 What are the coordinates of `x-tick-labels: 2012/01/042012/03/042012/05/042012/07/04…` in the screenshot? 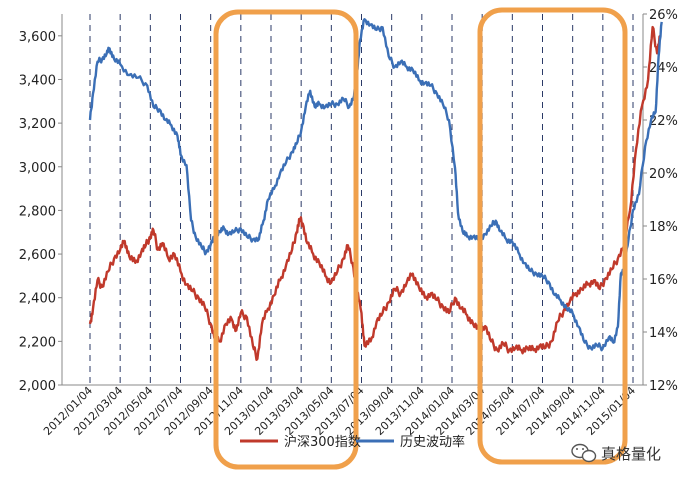 It's located at (339, 411).